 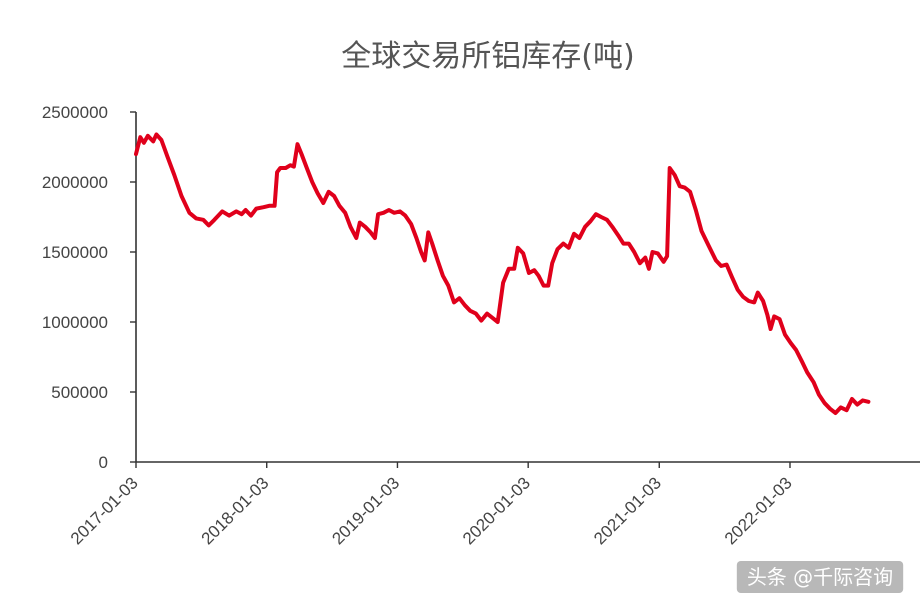 What do you see at coordinates (75, 112) in the screenshot?
I see `y-tick-label: 2500000` at bounding box center [75, 112].